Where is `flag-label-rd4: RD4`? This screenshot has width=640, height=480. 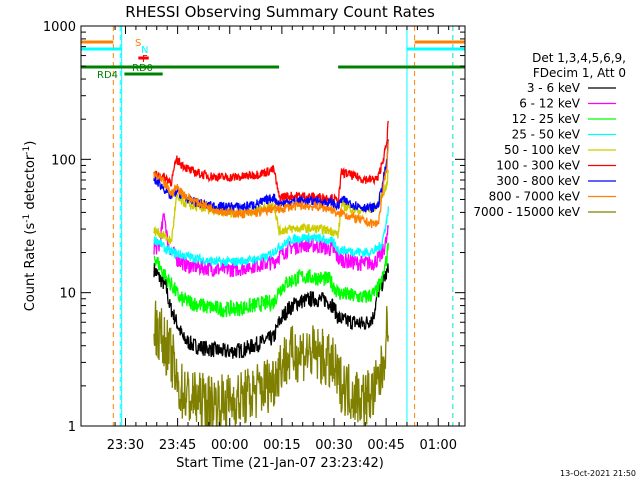
flag-label-rd4: RD4 is located at coordinates (107, 75).